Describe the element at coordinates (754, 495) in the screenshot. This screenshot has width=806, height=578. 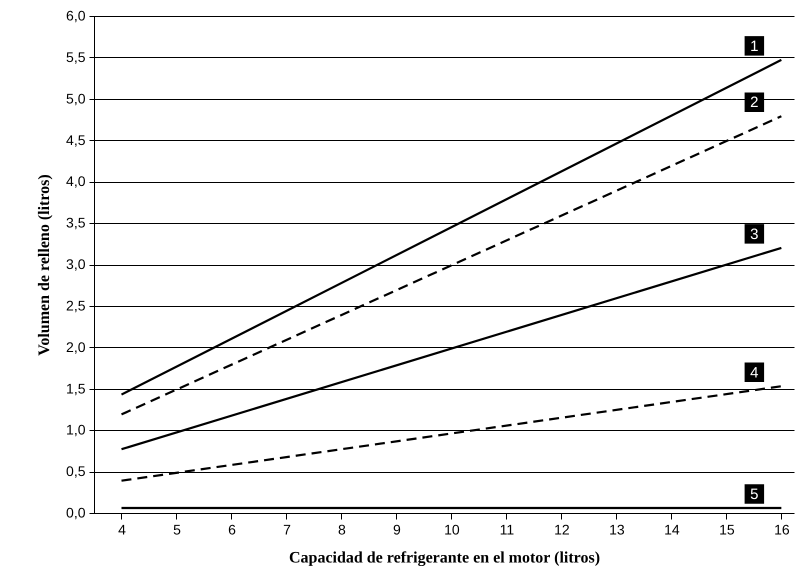
I see `series-label: 5` at that location.